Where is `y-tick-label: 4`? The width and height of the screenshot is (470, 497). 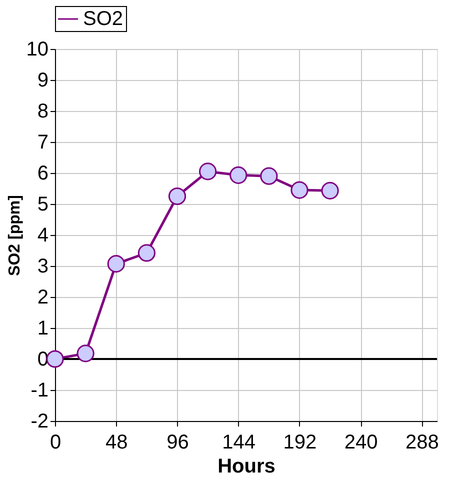
y-tick-label: 4 is located at coordinates (42, 235).